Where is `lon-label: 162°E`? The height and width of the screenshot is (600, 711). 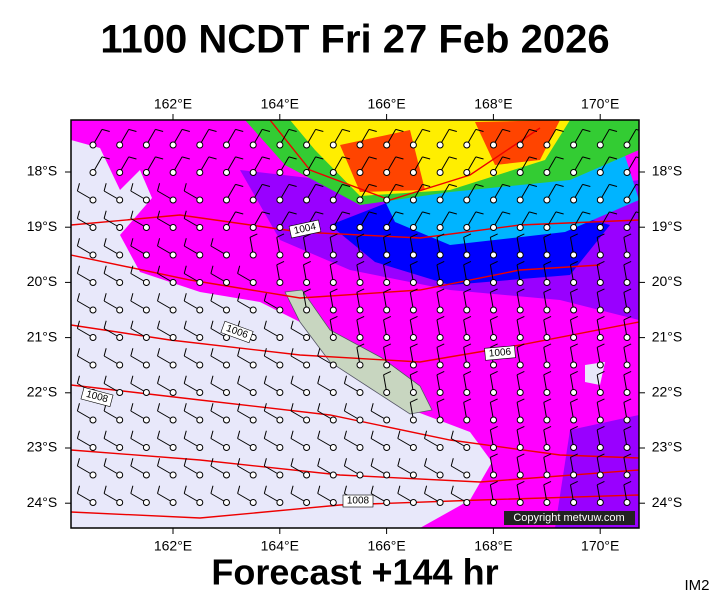
lon-label: 162°E is located at coordinates (173, 104).